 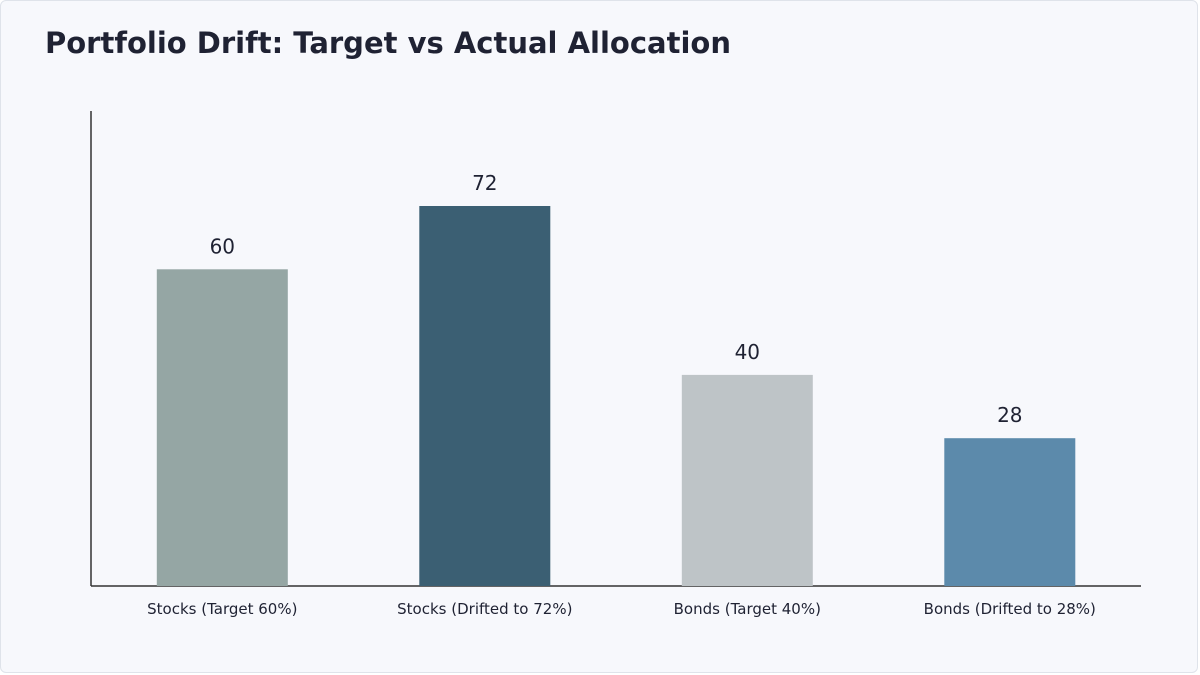 I want to click on x-tick-label-stocks-drifted-to-72: Stocks (Drifted to 72%), so click(x=484, y=609).